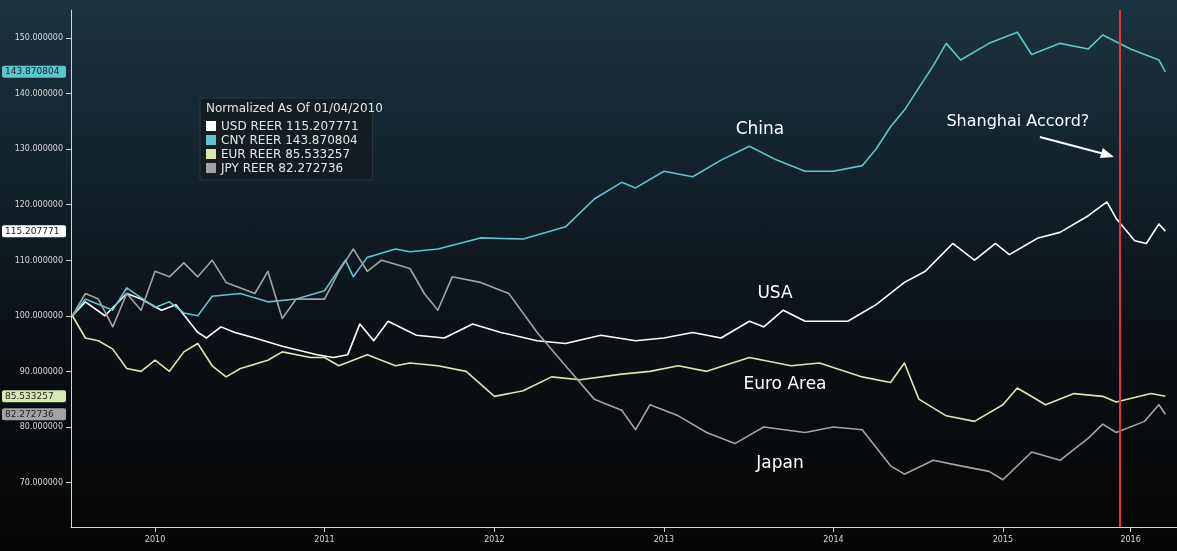 This screenshot has height=551, width=1177. Describe the element at coordinates (29, 395) in the screenshot. I see `text: 85.533257` at that location.